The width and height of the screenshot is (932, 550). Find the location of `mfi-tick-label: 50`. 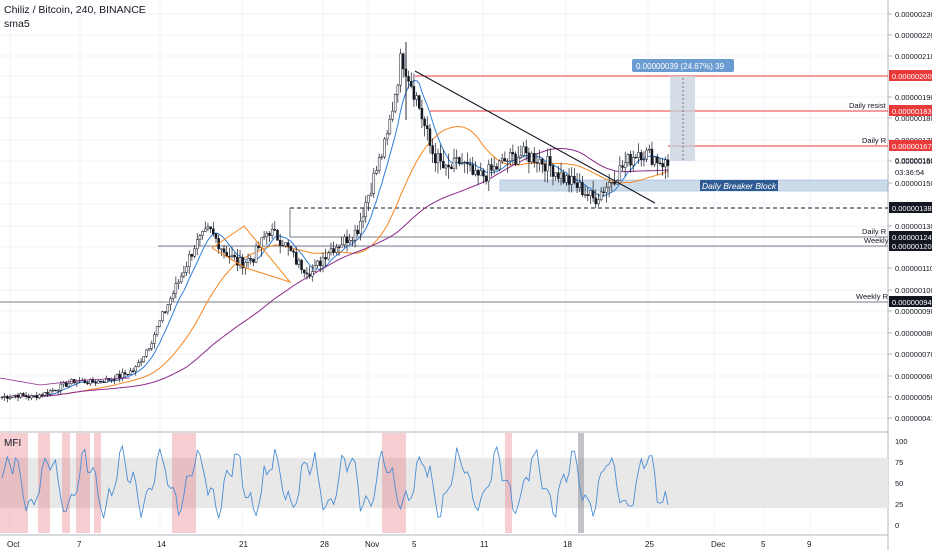

mfi-tick-label: 50 is located at coordinates (899, 483).